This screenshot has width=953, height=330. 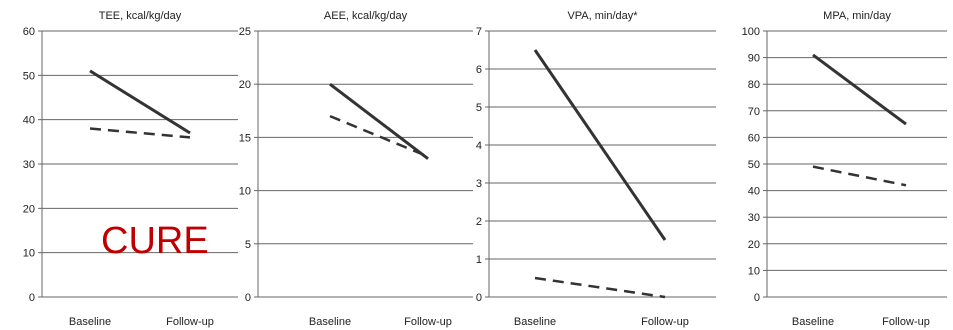 I want to click on chart-title: TEE, kcal/kg/day, so click(x=140, y=16).